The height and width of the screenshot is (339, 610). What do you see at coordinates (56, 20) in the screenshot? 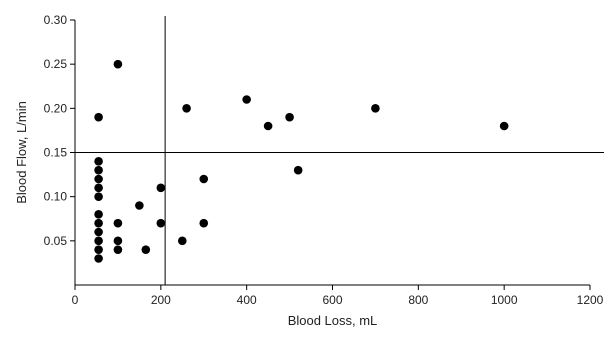
I see `y-tick-label: 0.30` at bounding box center [56, 20].